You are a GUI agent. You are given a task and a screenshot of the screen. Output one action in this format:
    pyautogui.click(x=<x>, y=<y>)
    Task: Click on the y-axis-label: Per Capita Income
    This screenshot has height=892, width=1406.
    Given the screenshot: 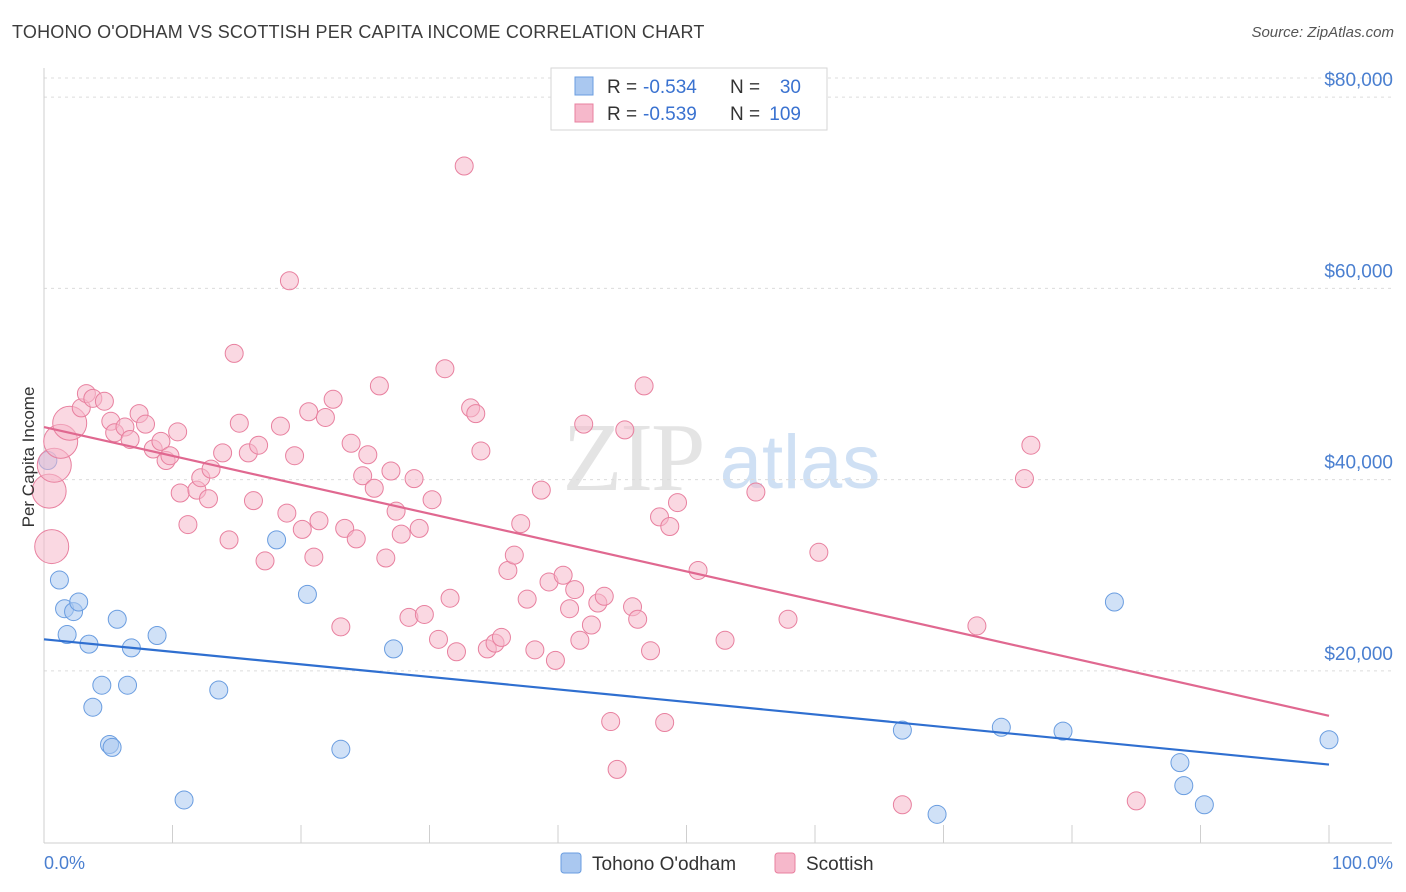 What is the action you would take?
    pyautogui.click(x=28, y=457)
    